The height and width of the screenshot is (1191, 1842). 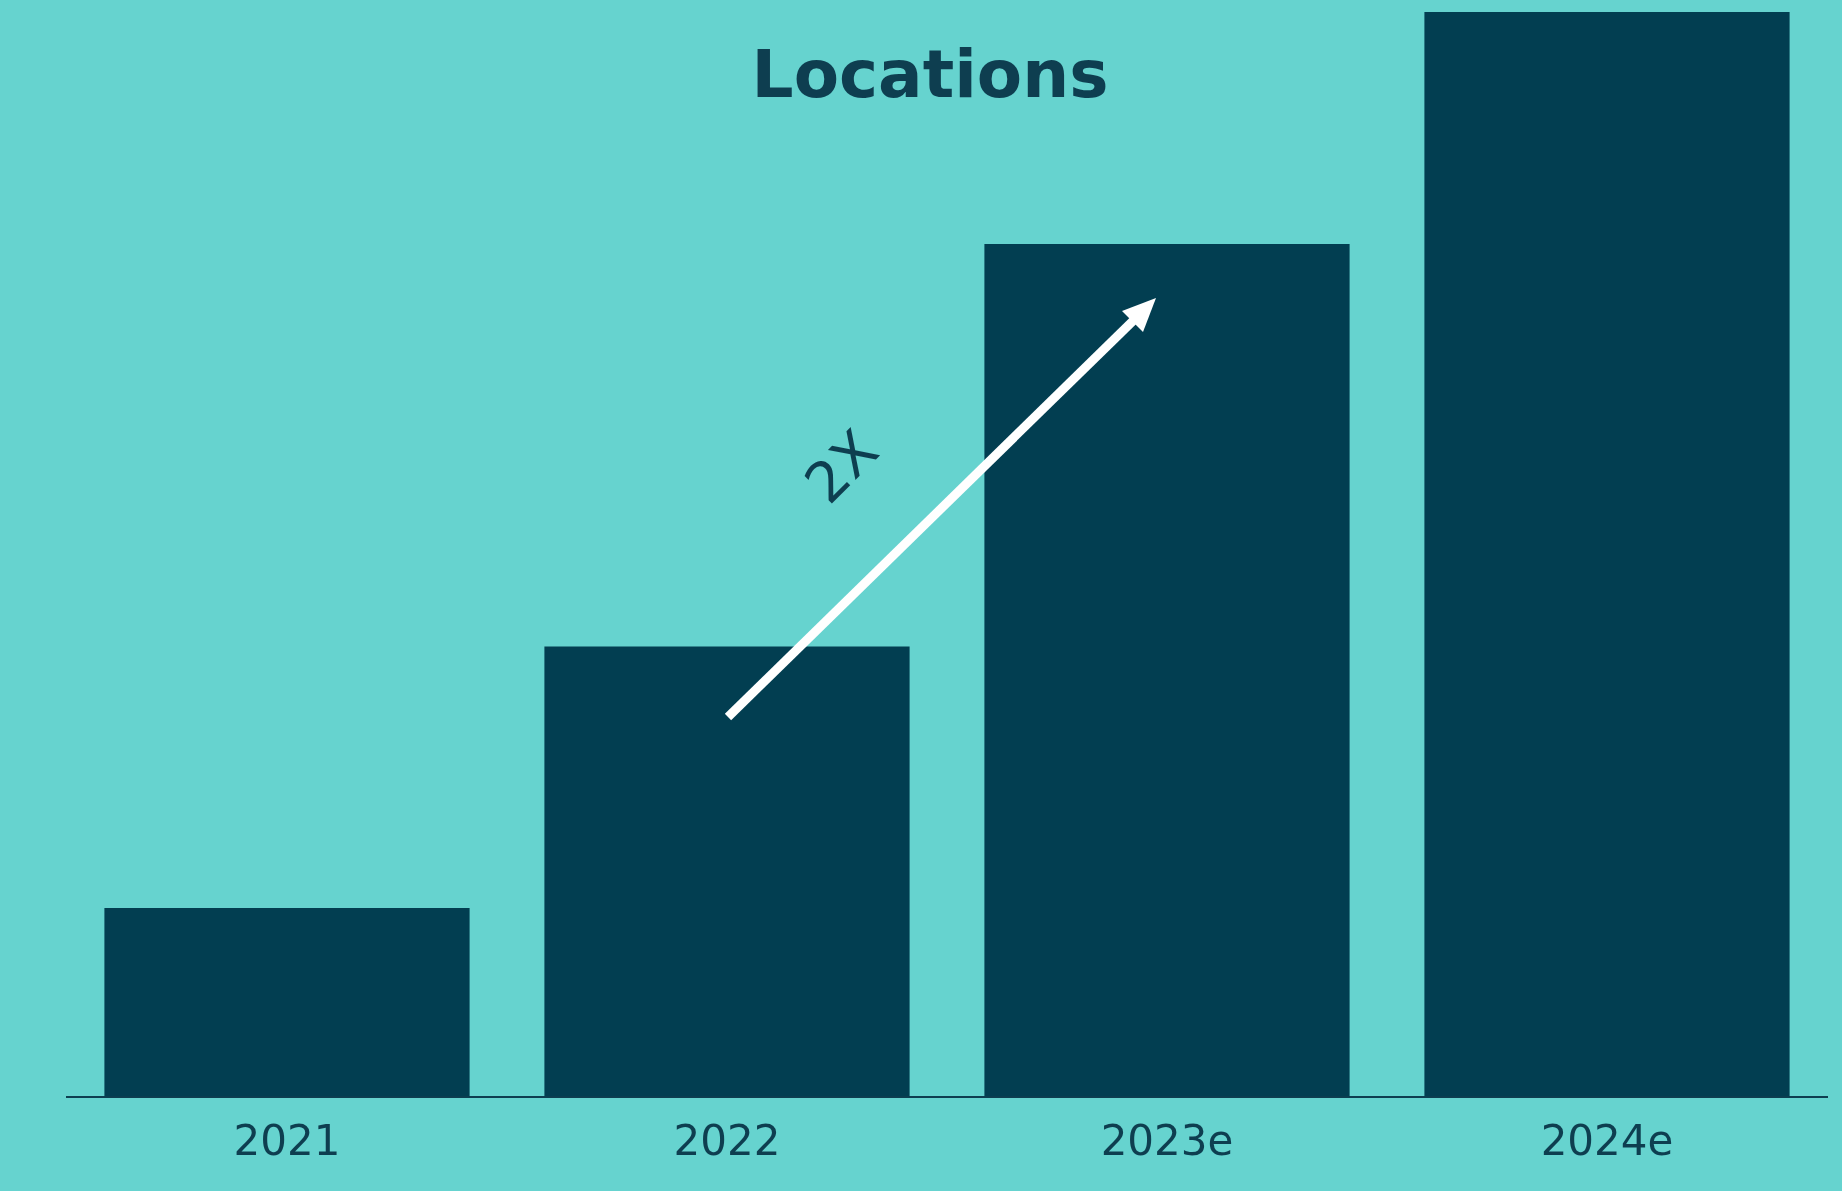 I want to click on annotation: 2X, so click(x=841, y=466).